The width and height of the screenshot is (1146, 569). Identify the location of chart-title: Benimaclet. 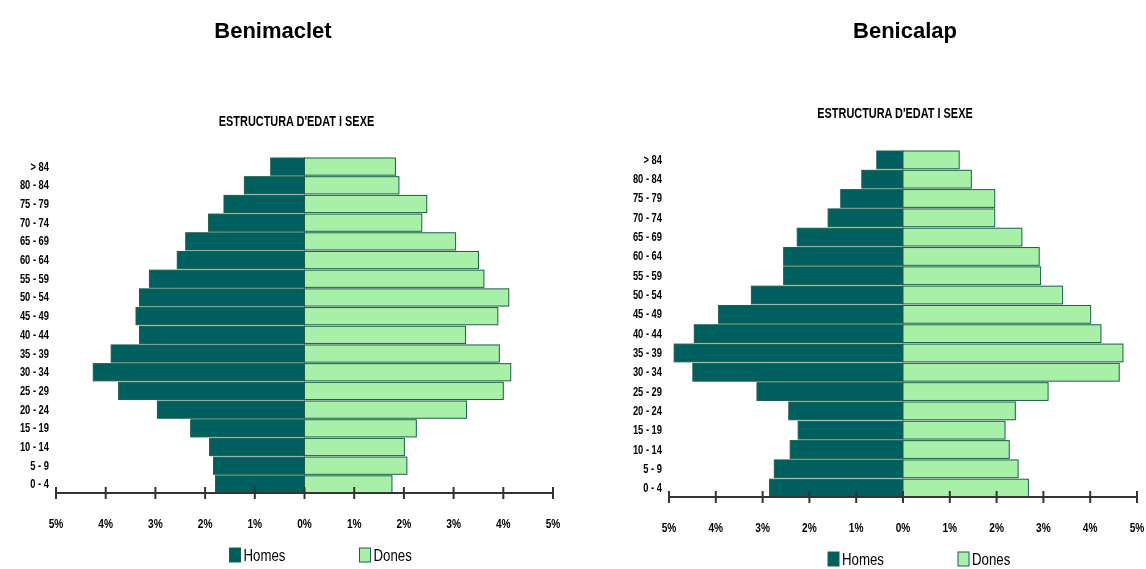
(273, 30).